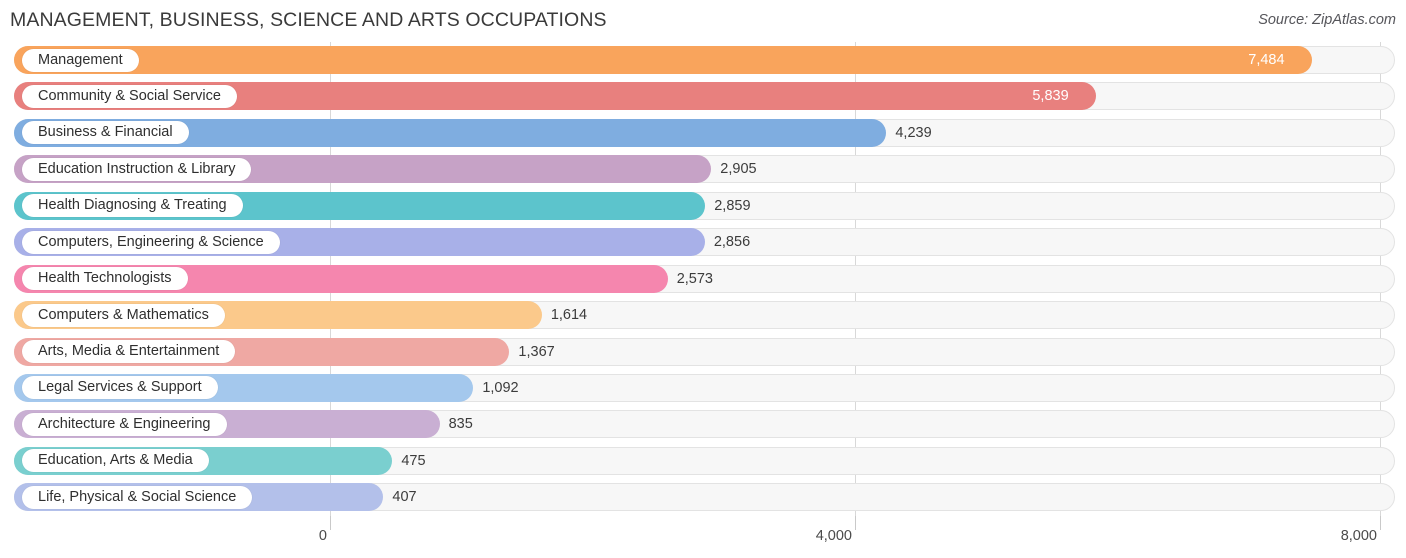  Describe the element at coordinates (732, 205) in the screenshot. I see `bar-value-label: 2,859` at that location.